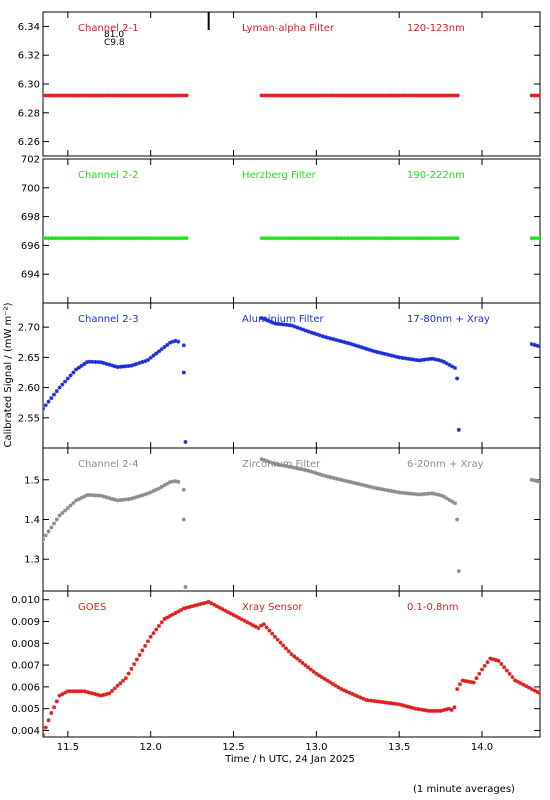  I want to click on band-label: 190-222nm, so click(436, 175).